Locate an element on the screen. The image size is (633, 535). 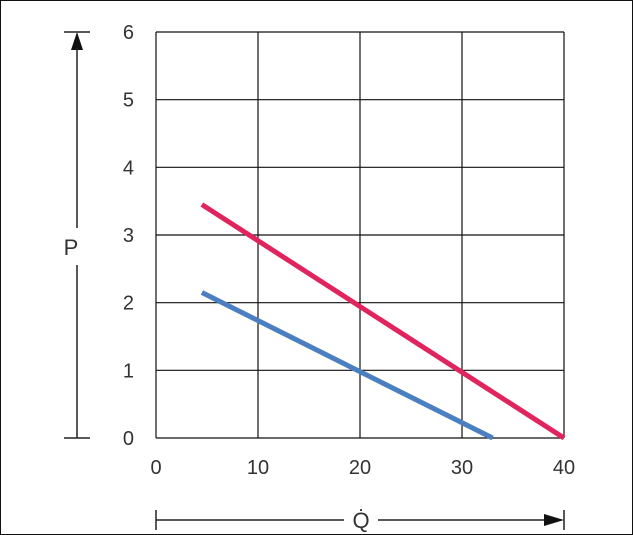
y-tick-label: 4 is located at coordinates (128, 168).